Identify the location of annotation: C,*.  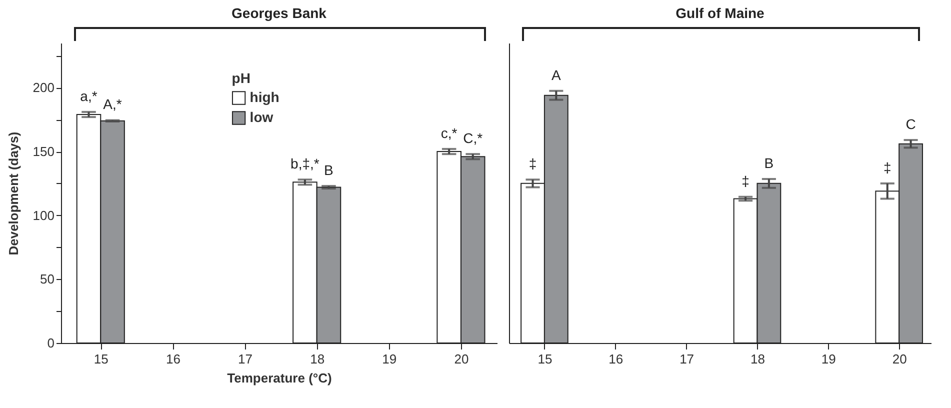
(473, 138).